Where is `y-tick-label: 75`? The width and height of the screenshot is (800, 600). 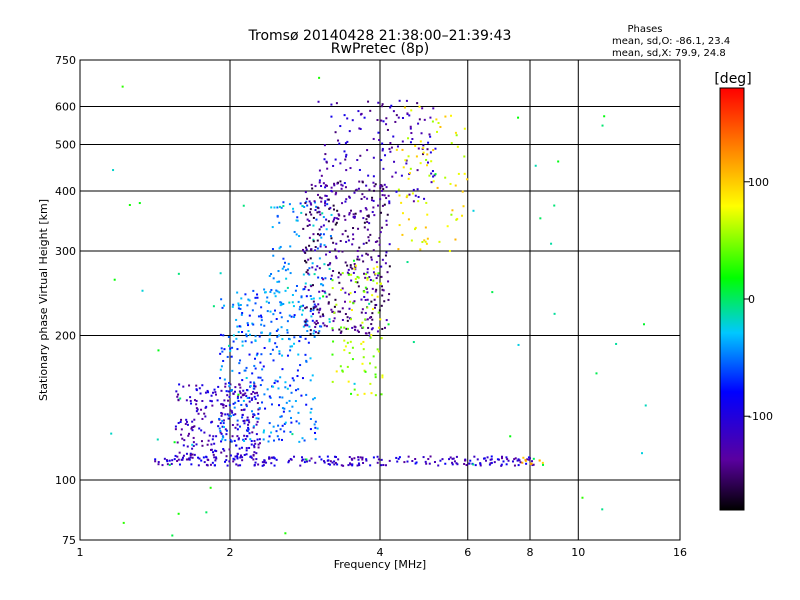 y-tick-label: 75 is located at coordinates (69, 540).